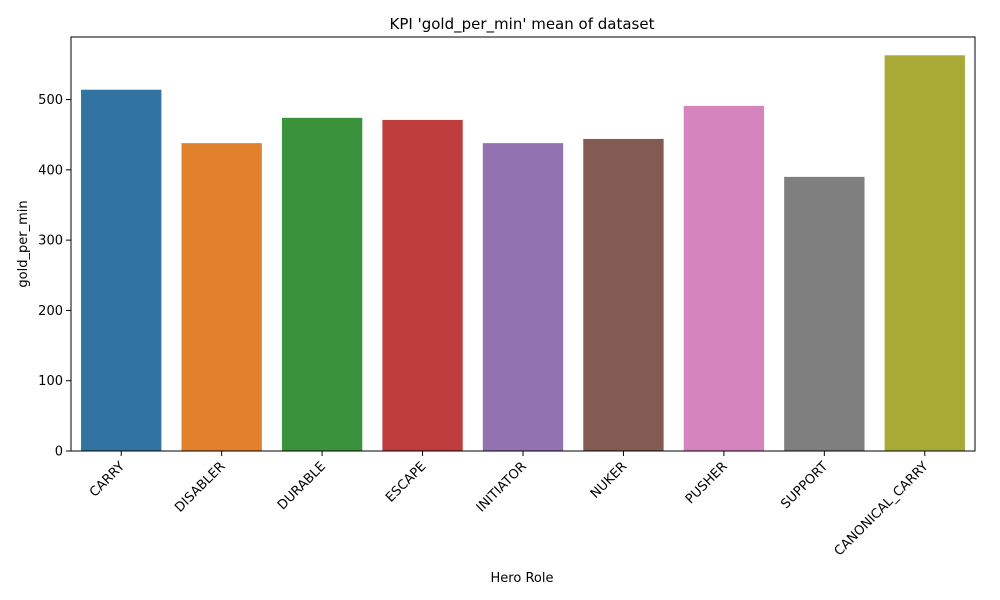 Image resolution: width=1000 pixels, height=600 pixels. What do you see at coordinates (50, 100) in the screenshot?
I see `y-tick-label: 500` at bounding box center [50, 100].